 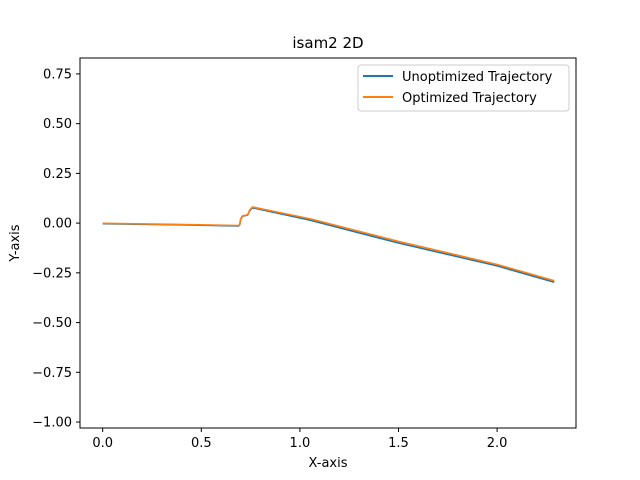 I want to click on x-tick-label: 0.0, so click(x=102, y=443).